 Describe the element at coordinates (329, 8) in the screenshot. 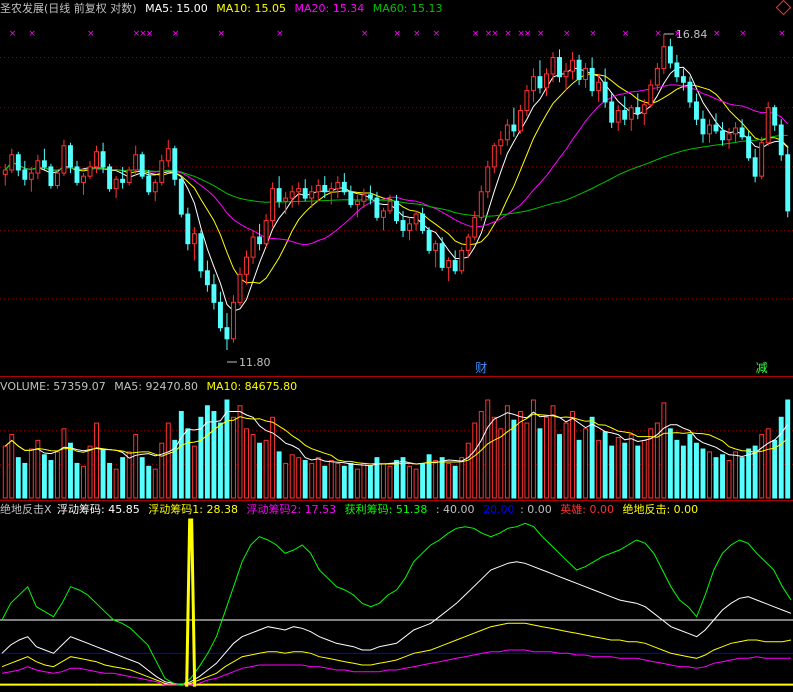

I see `ma20-value: MA20: 15.34` at that location.